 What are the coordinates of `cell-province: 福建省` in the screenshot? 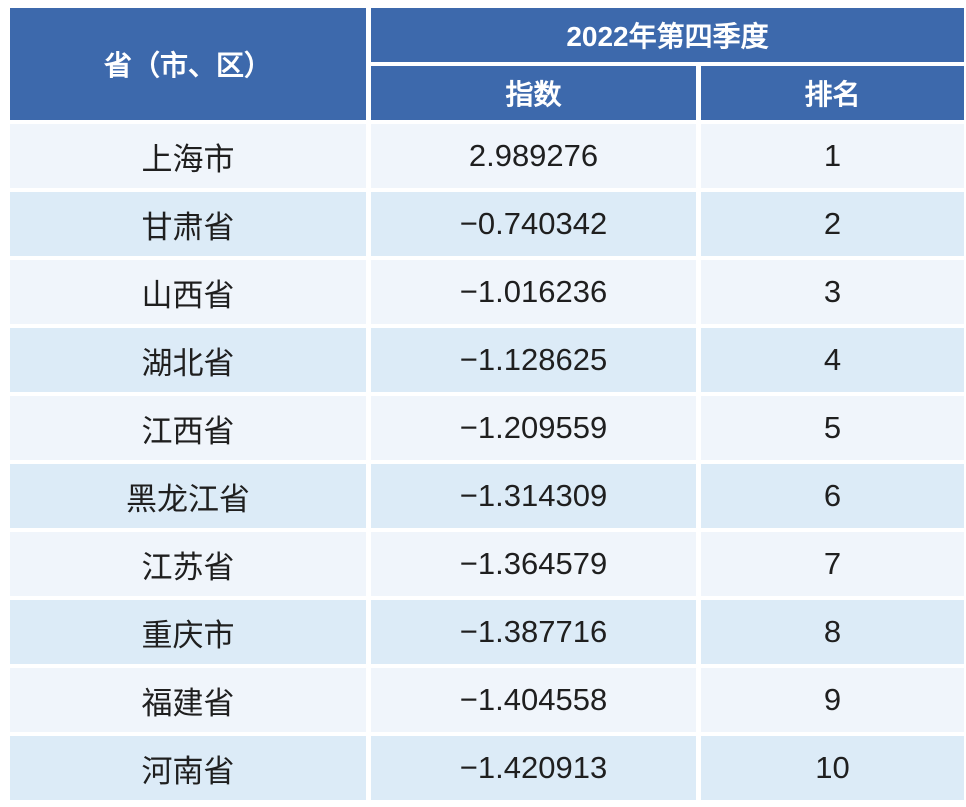 It's located at (188, 700).